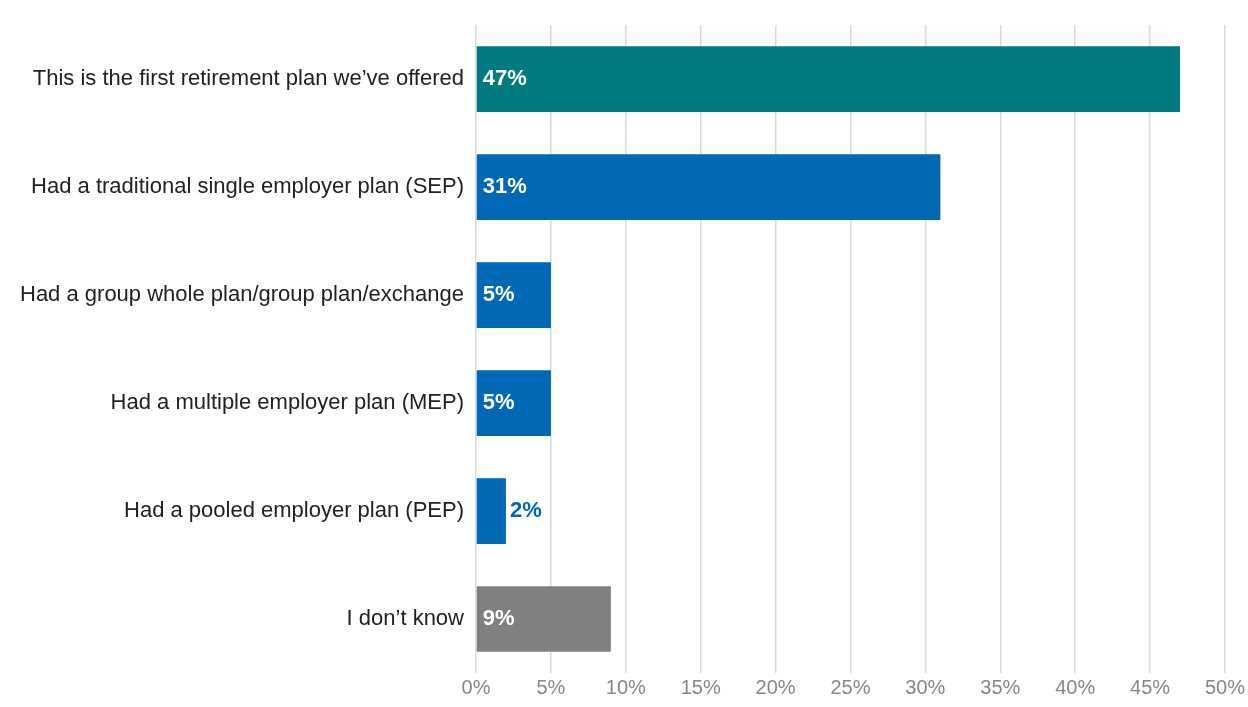 Image resolution: width=1248 pixels, height=707 pixels. I want to click on x-tick-label: 40%, so click(1075, 686).